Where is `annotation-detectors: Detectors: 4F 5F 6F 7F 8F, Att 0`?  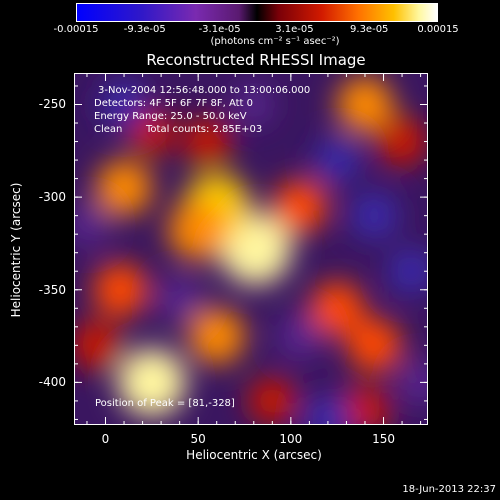 annotation-detectors: Detectors: 4F 5F 6F 7F 8F, Att 0 is located at coordinates (174, 103).